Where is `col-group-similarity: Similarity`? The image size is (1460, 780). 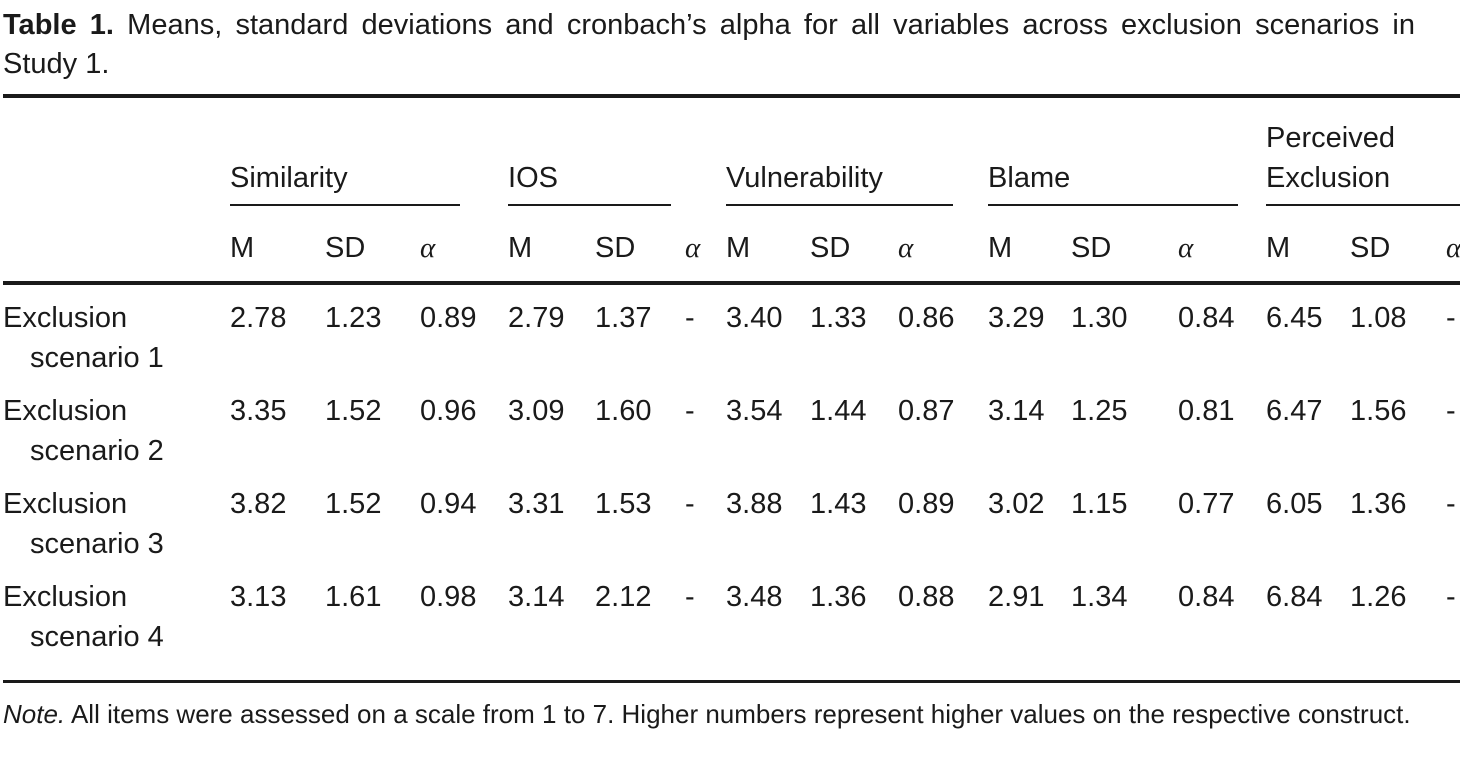
col-group-similarity: Similarity is located at coordinates (369, 151).